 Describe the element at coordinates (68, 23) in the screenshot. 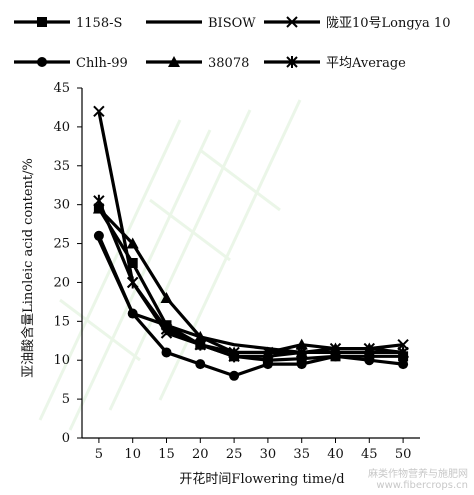

I see `legend-item: 1158-S` at that location.